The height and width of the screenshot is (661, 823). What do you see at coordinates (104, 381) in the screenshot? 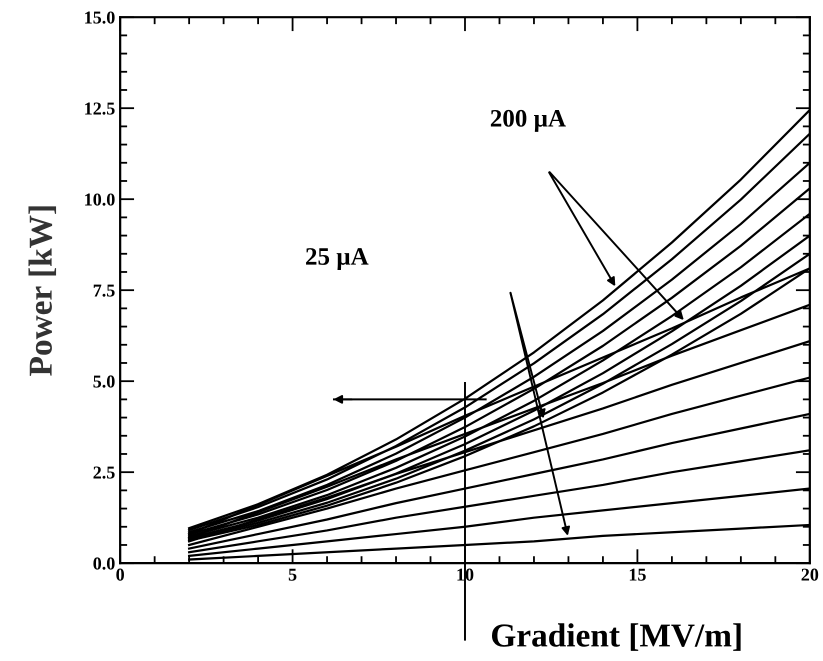
I see `y-tick-label: 5.0` at bounding box center [104, 381].